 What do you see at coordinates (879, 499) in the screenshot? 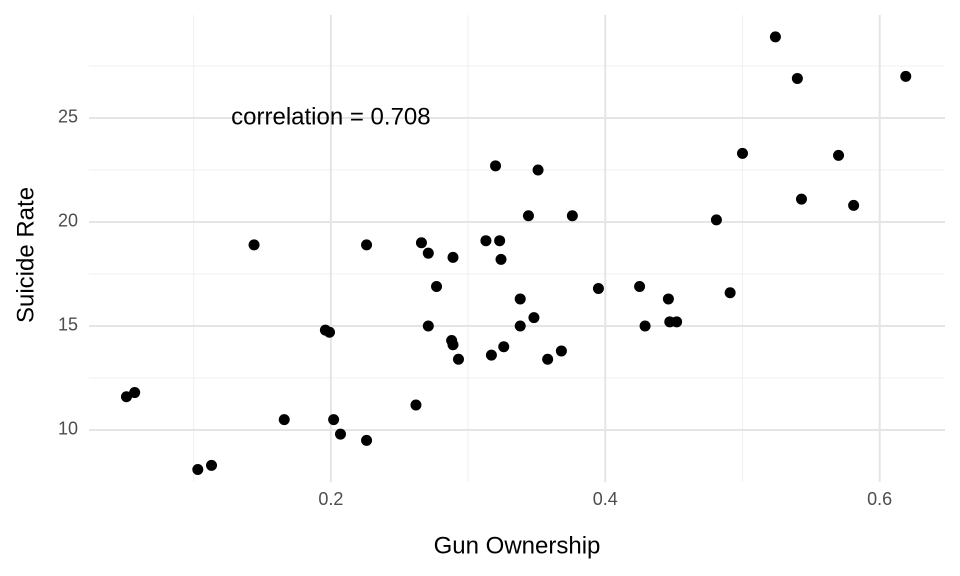
I see `x-tick-label: 0.6` at bounding box center [879, 499].